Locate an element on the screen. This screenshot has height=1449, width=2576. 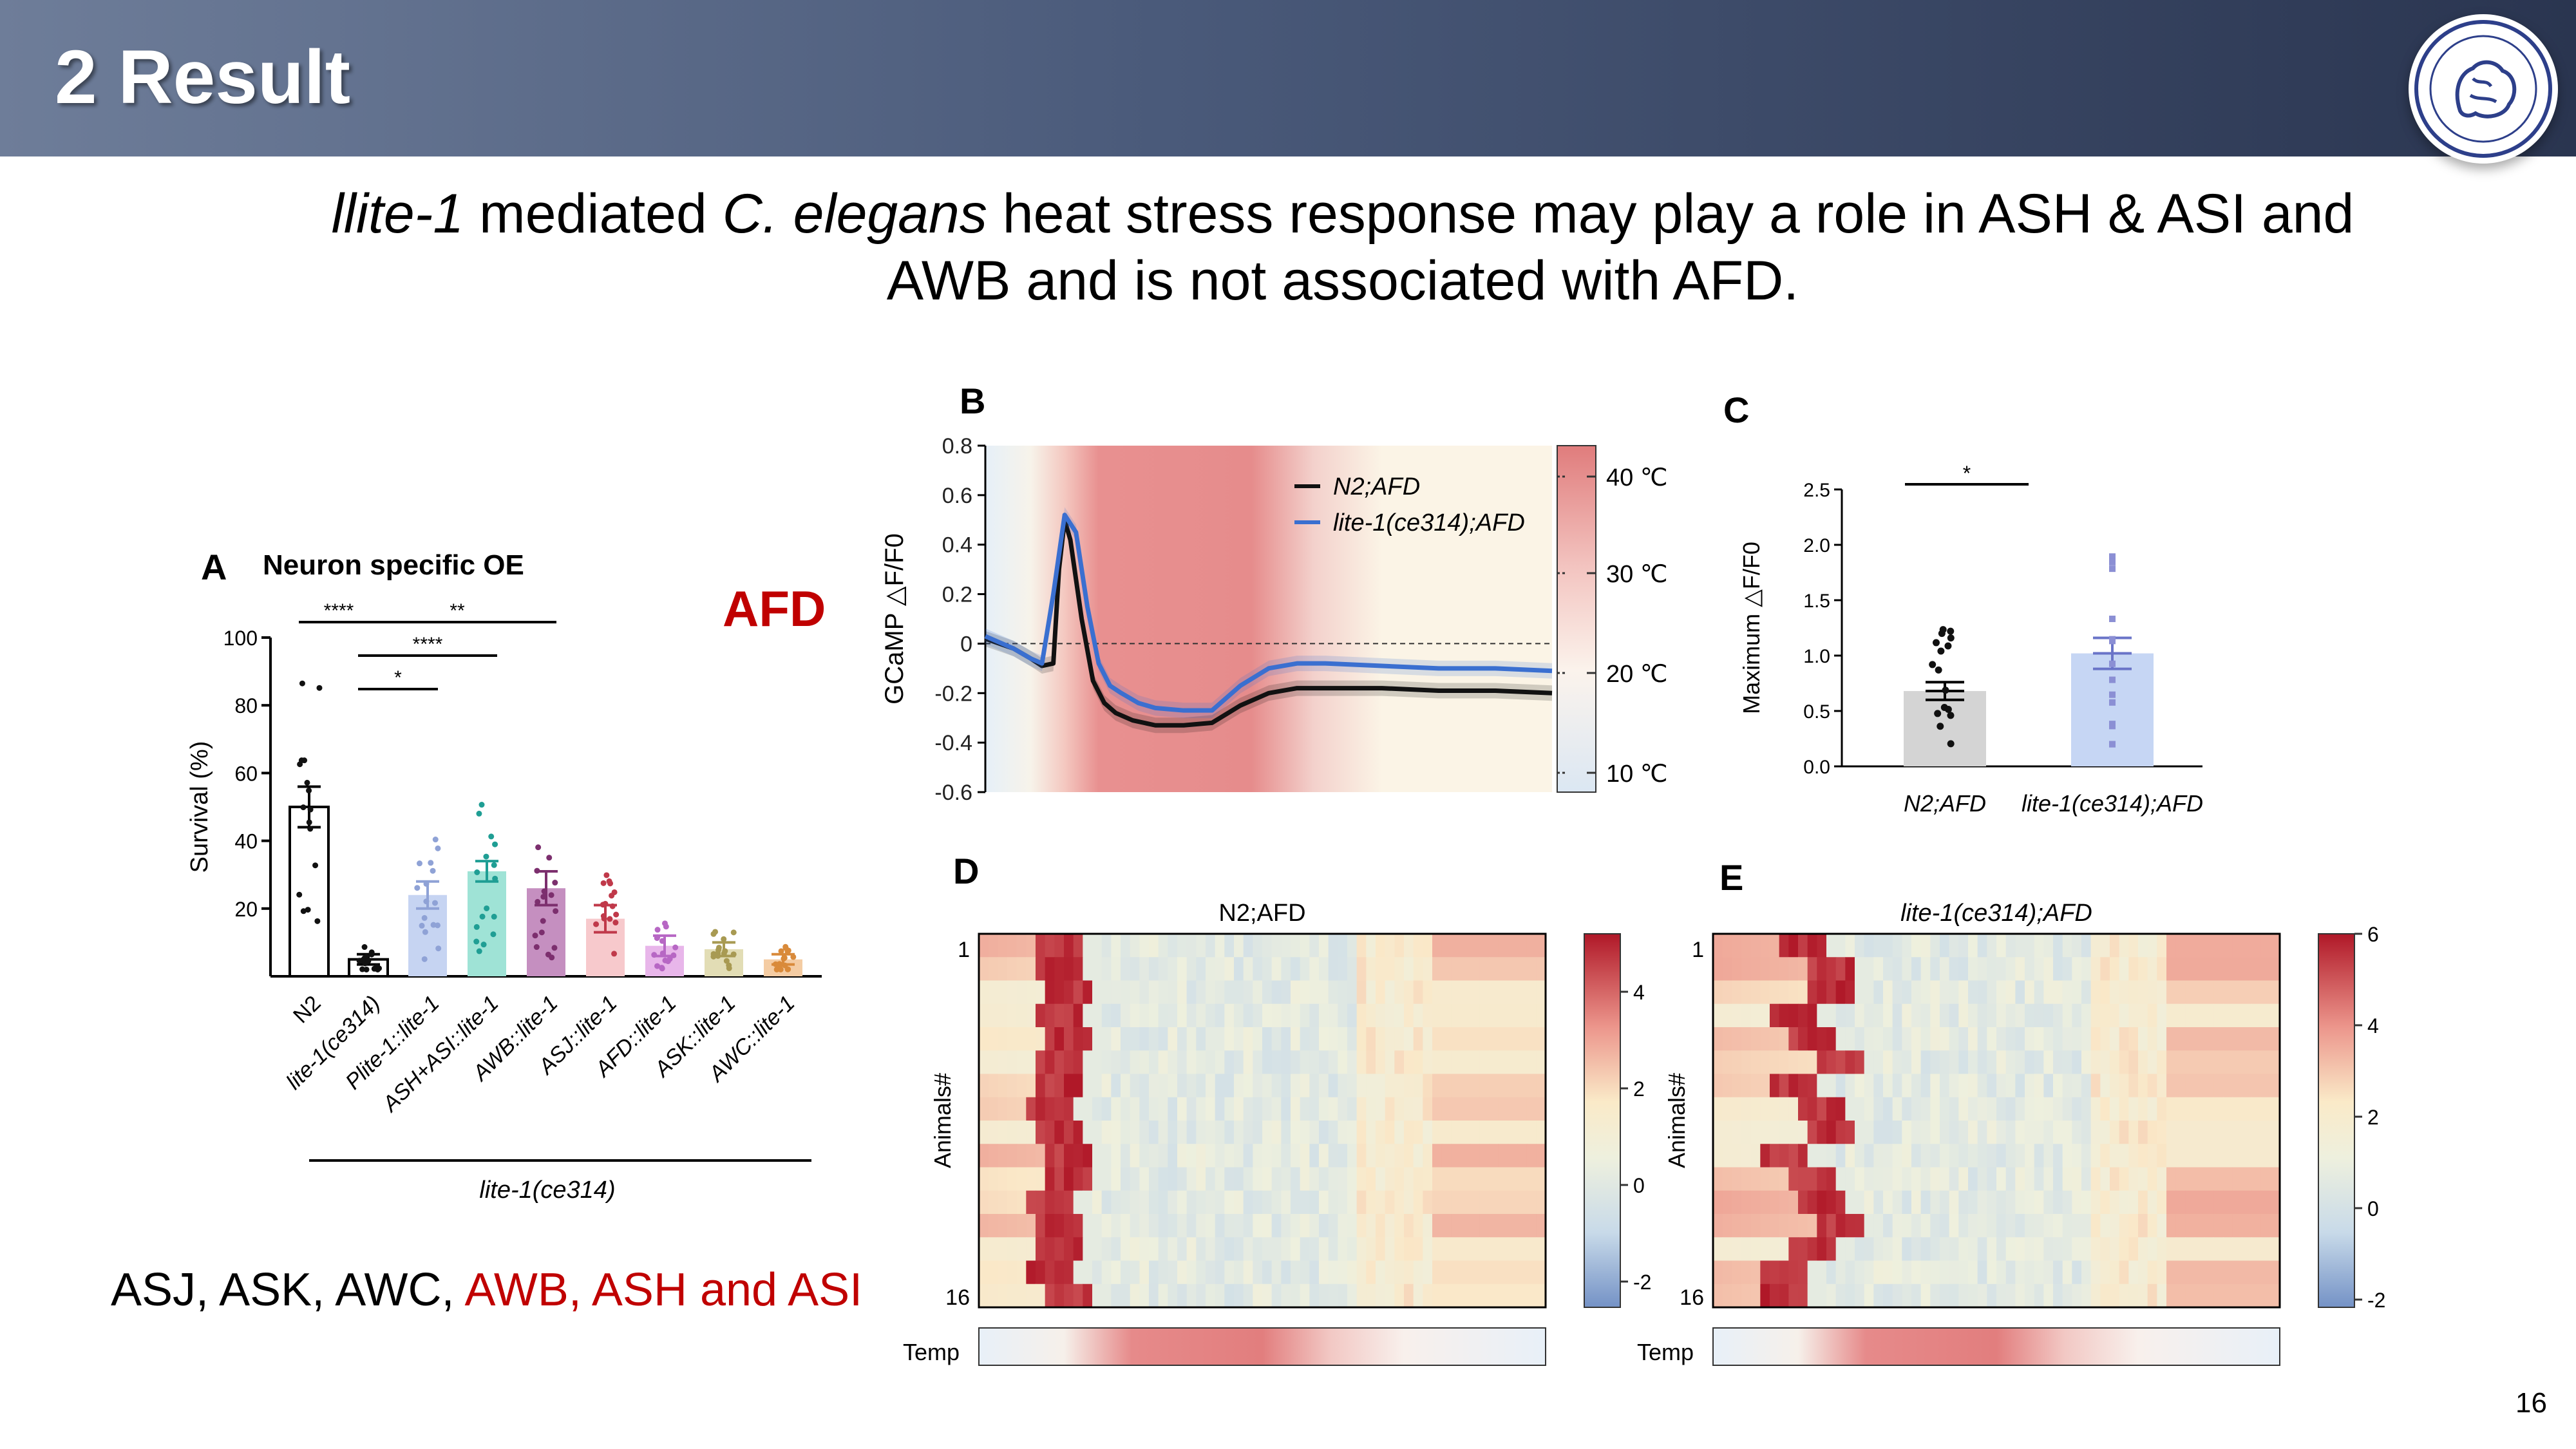
chart-c-point is located at coordinates (1943, 630).